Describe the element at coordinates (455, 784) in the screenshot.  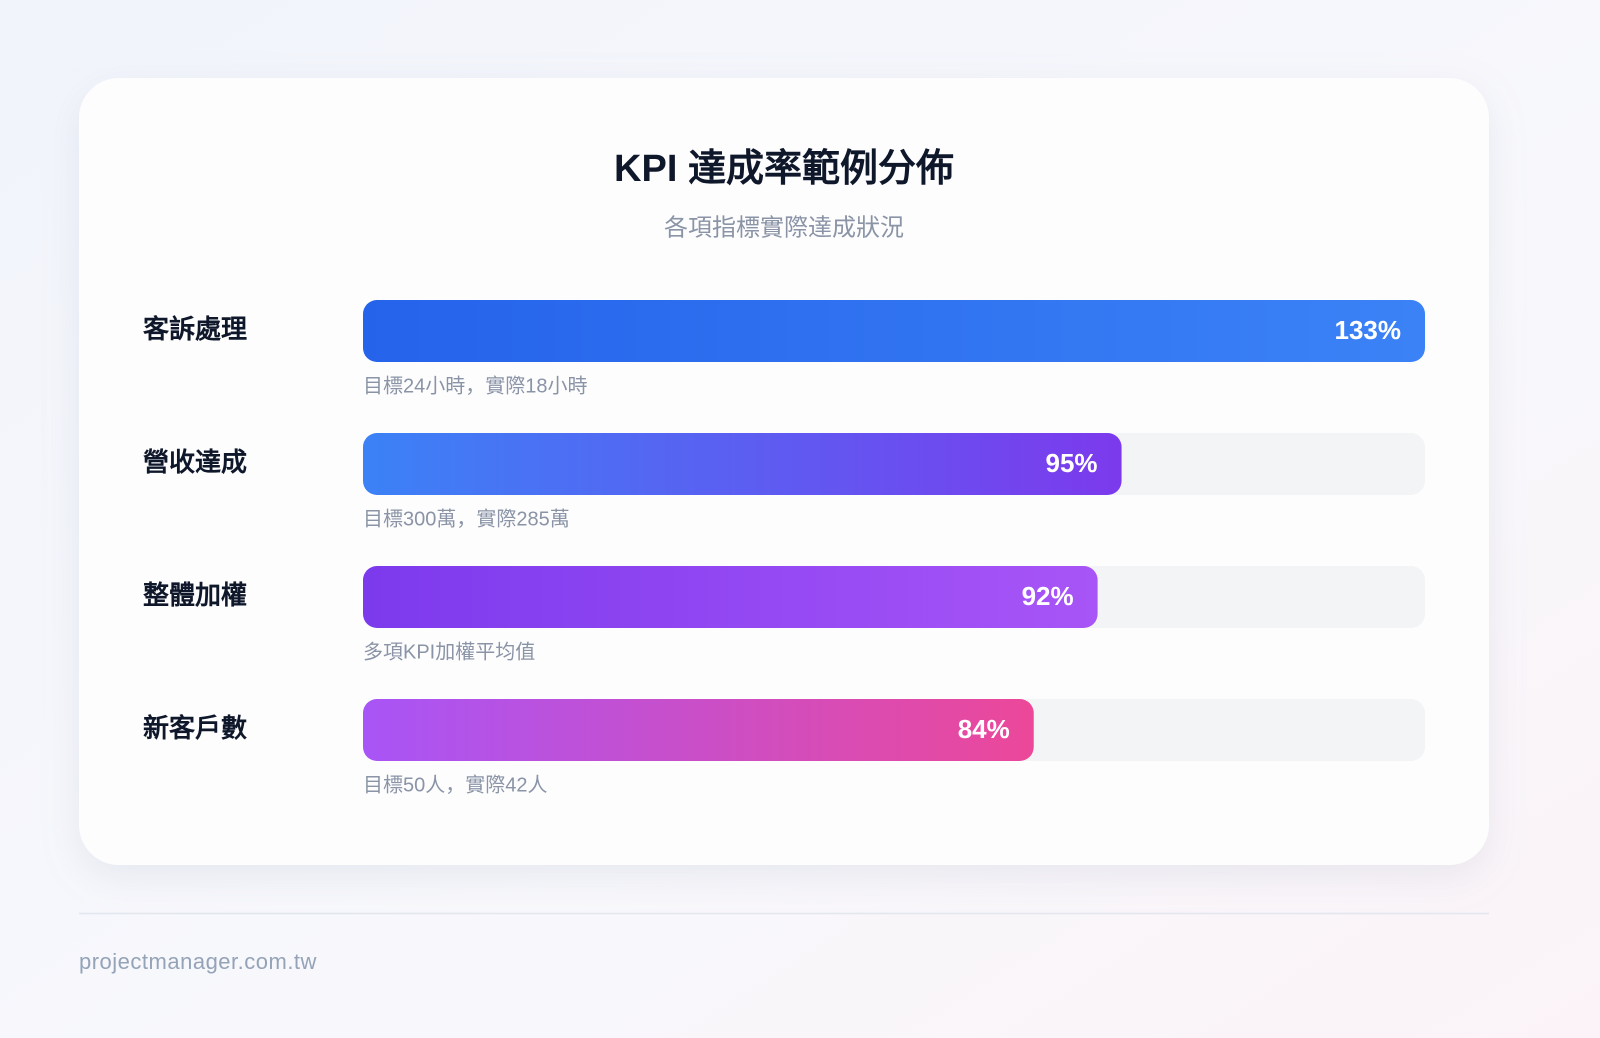
I see `bar-note: 目標50人，實際42人` at that location.